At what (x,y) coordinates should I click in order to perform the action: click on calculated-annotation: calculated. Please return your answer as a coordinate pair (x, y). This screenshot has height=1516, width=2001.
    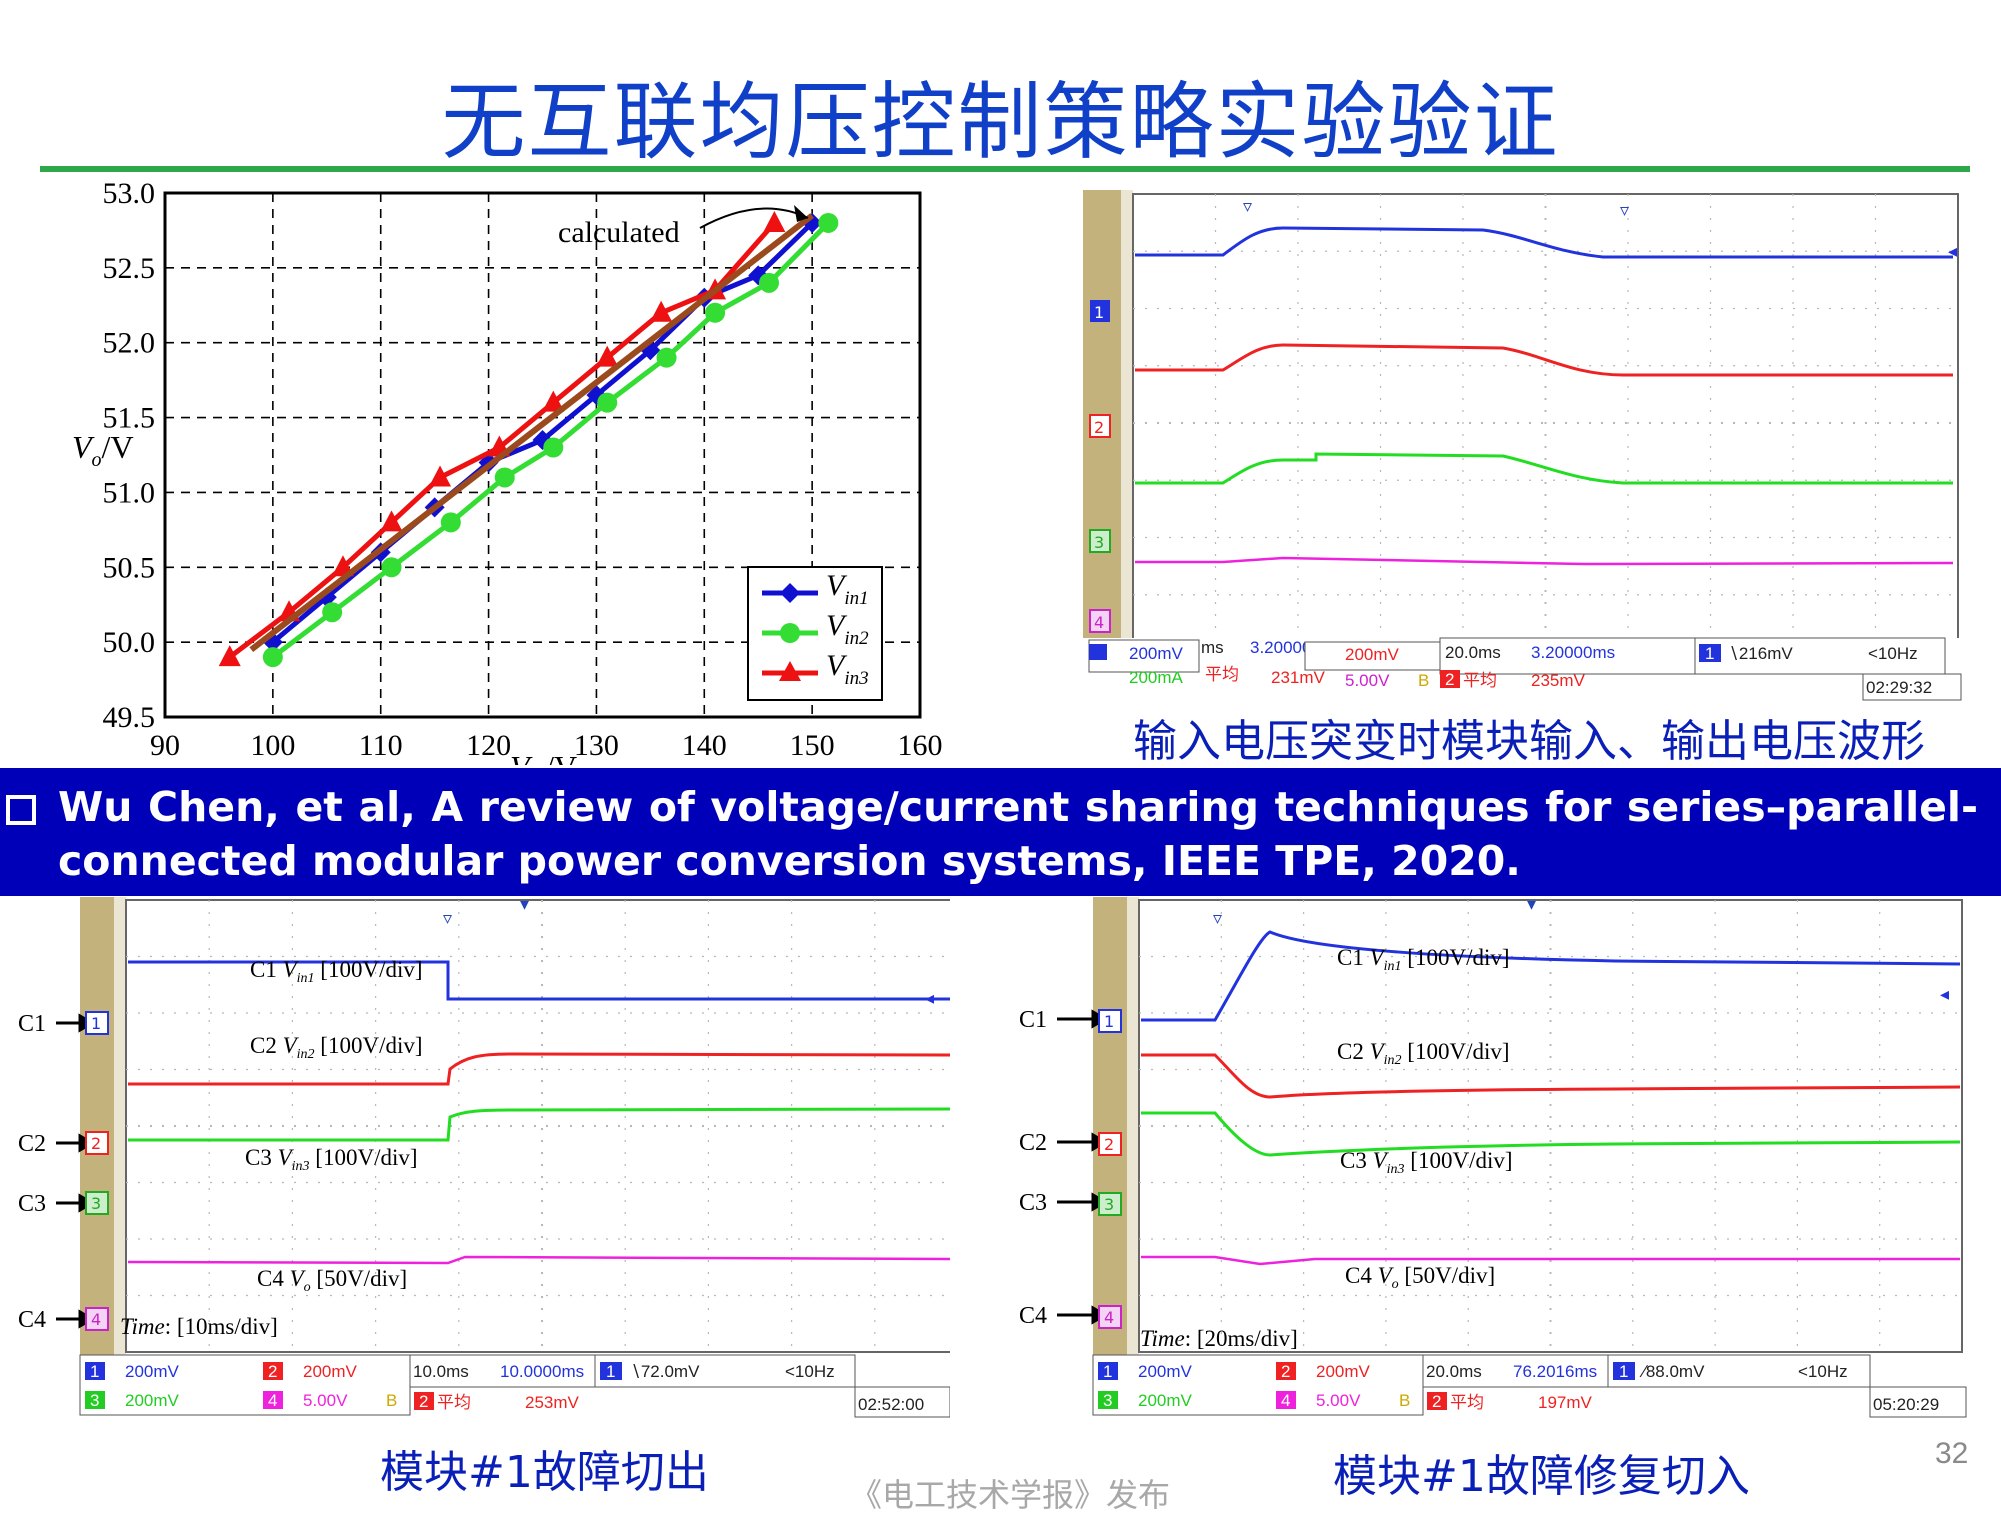
    Looking at the image, I should click on (619, 232).